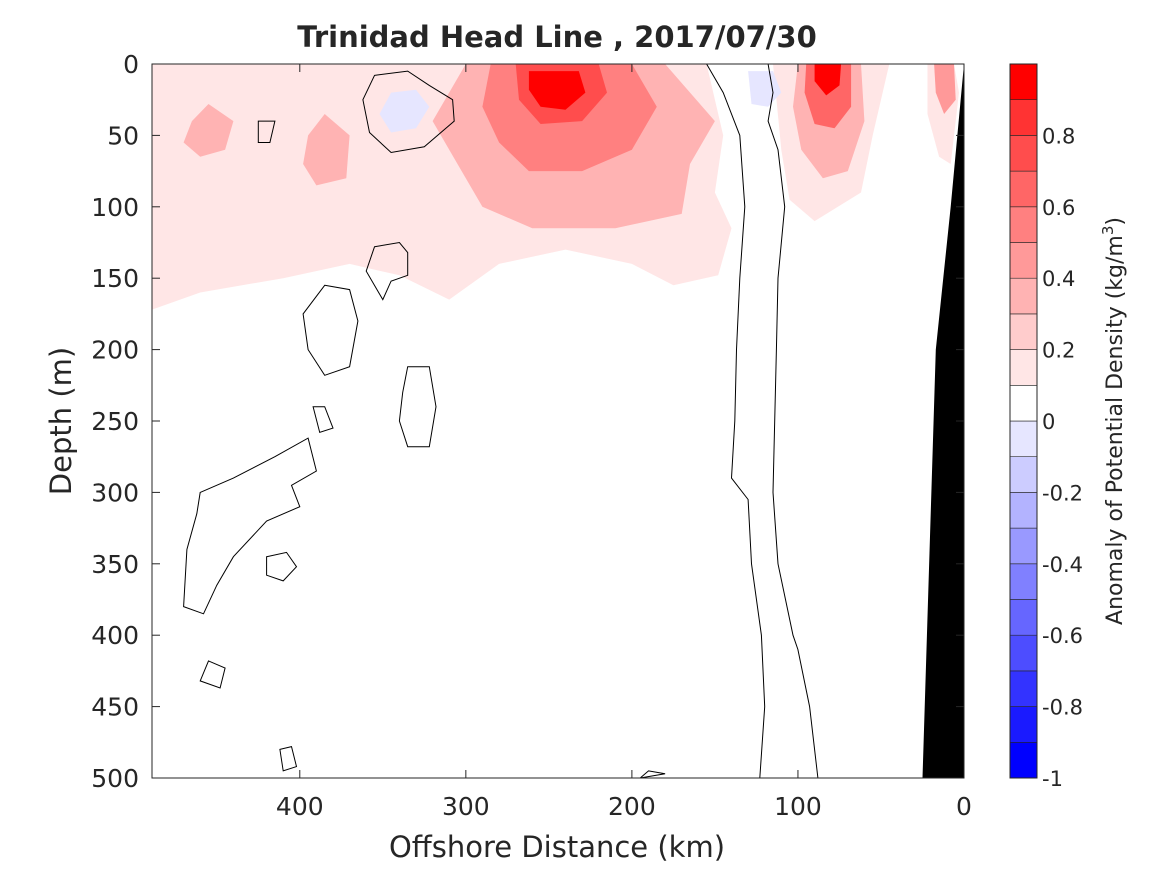 The image size is (1167, 875). I want to click on colorbar-tick-label-0.4: 0.4, so click(1058, 279).